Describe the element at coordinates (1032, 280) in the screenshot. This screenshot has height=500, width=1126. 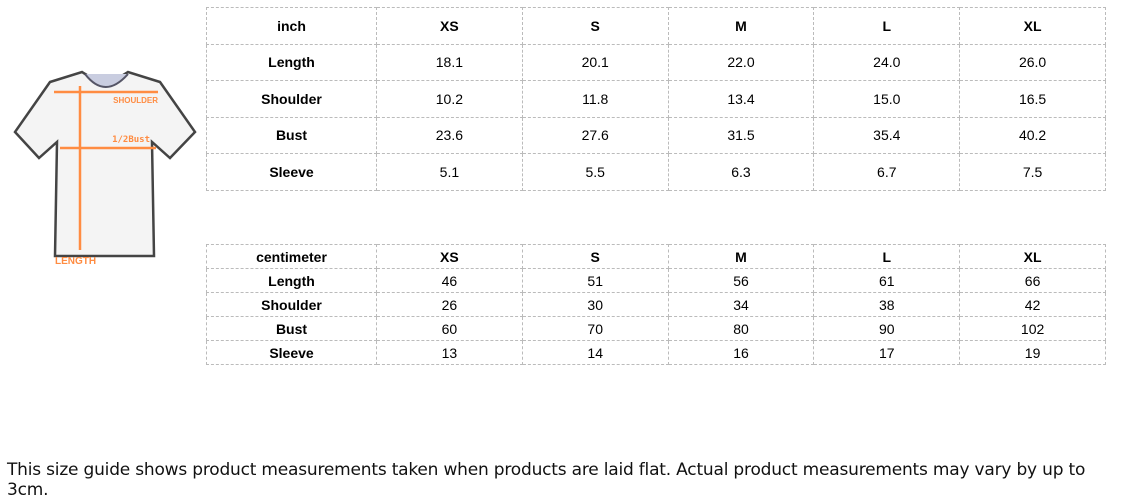
I see `table-cell: 66` at that location.